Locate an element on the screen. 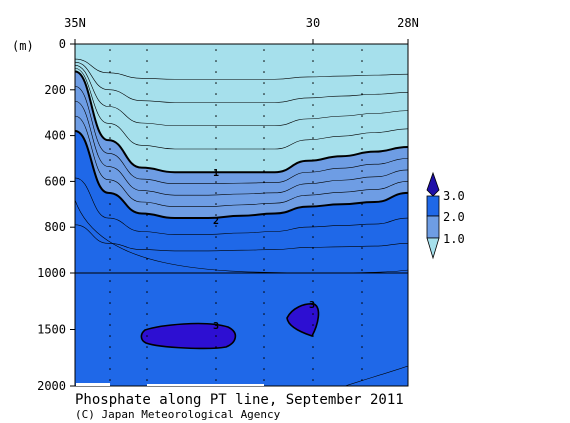 This screenshot has height=423, width=570. bottom-white-mark is located at coordinates (93, 384).